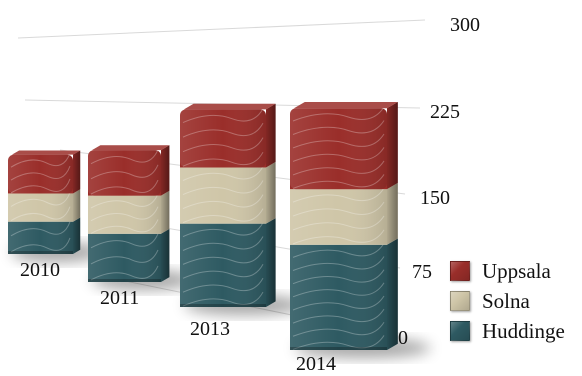  I want to click on bar-top-2014, so click(346, 105).